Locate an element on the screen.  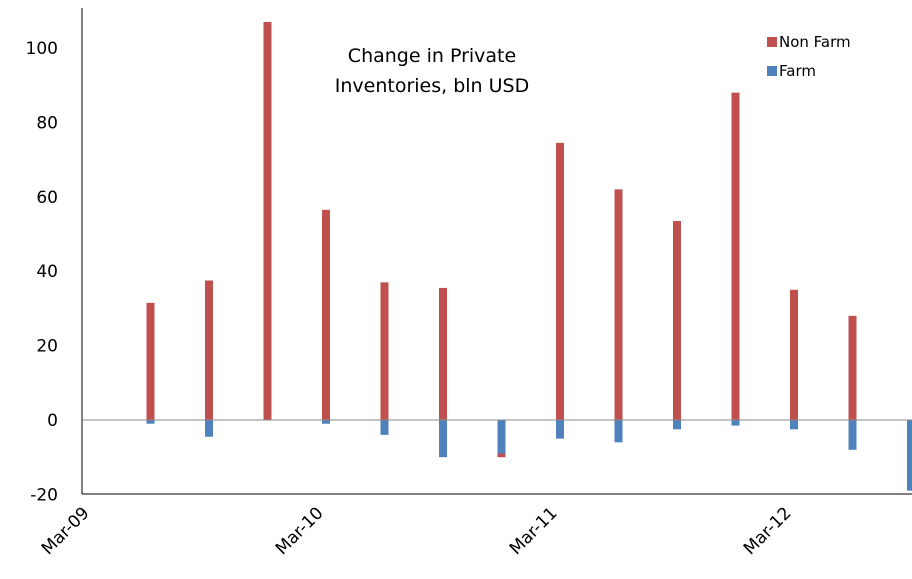
legend-swatch-non-farm is located at coordinates (772, 42).